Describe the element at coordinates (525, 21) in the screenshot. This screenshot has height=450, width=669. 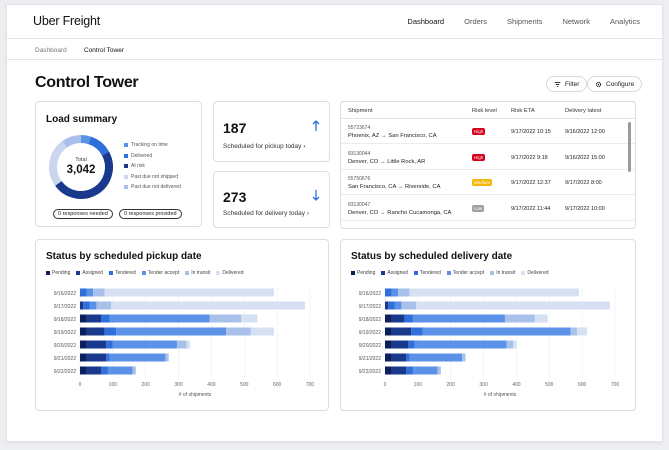
I see `nav-shipments: Shipments` at that location.